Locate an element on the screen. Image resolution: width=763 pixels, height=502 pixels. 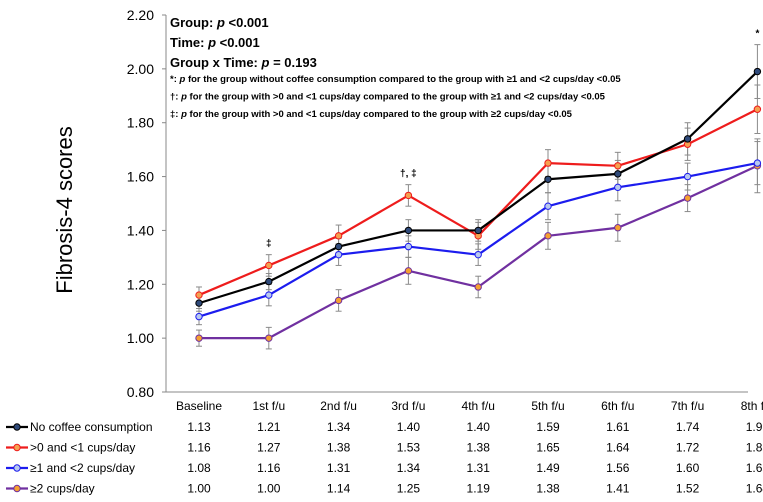
stat-line: Time: p <0.001 is located at coordinates (215, 42).